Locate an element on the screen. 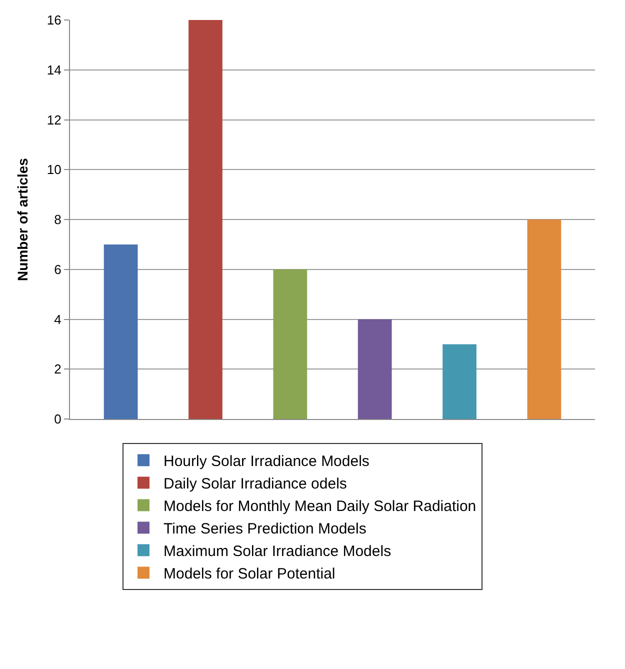 This screenshot has width=625, height=669. y-axis-title: Number of articles is located at coordinates (22, 219).